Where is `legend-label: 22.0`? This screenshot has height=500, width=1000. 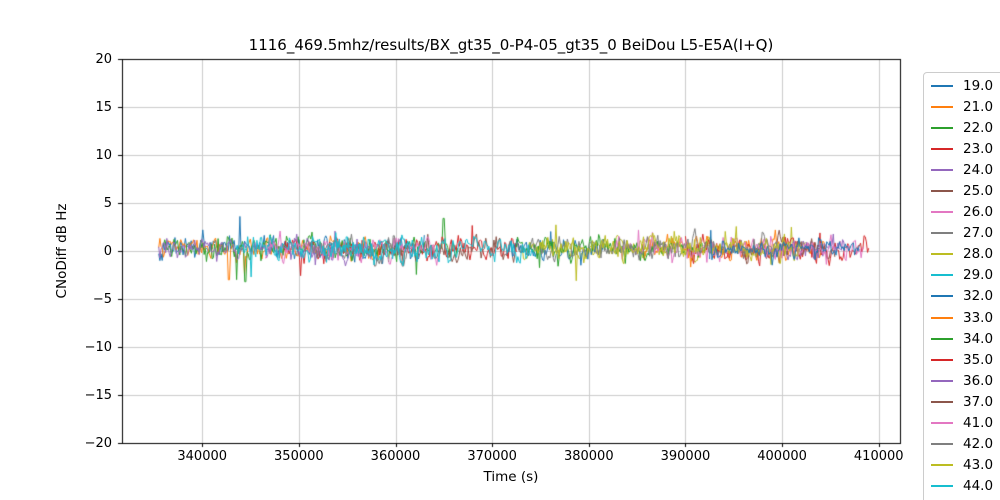
legend-label: 22.0 is located at coordinates (978, 127).